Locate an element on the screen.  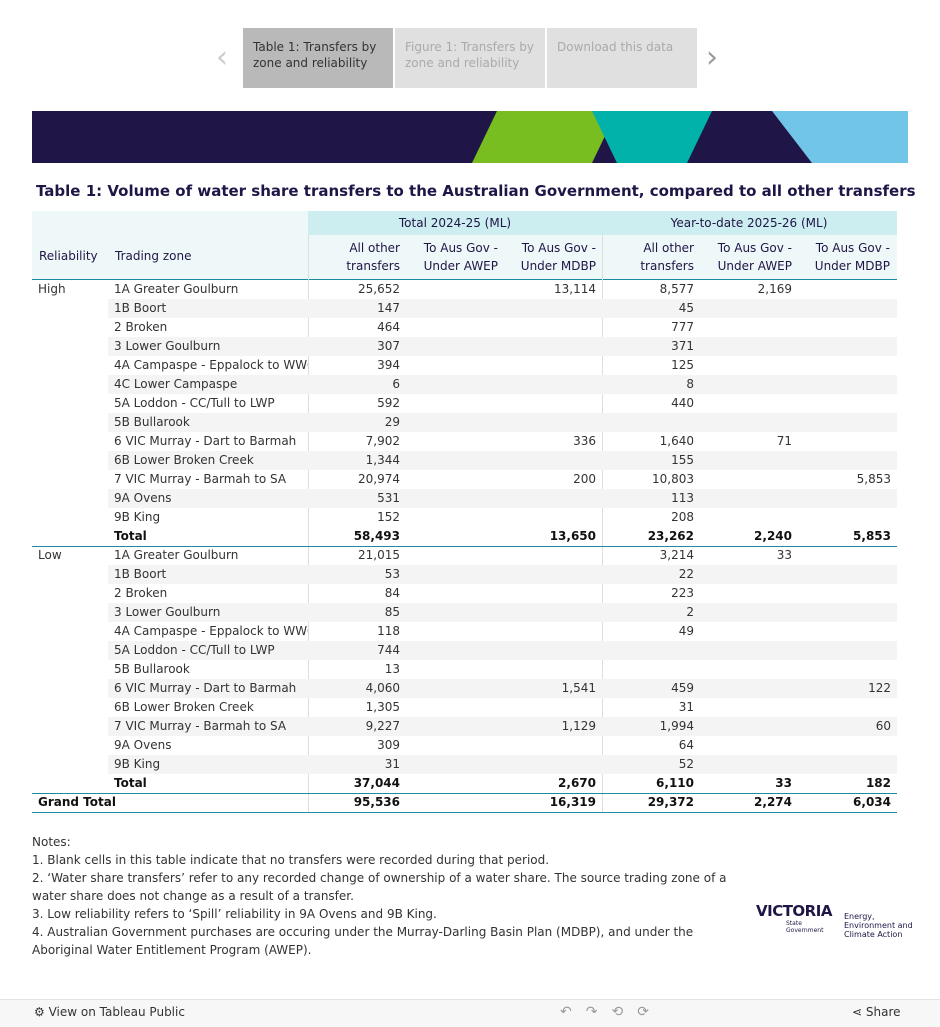
logo: VICTORIA State Government is located at coordinates (796, 918).